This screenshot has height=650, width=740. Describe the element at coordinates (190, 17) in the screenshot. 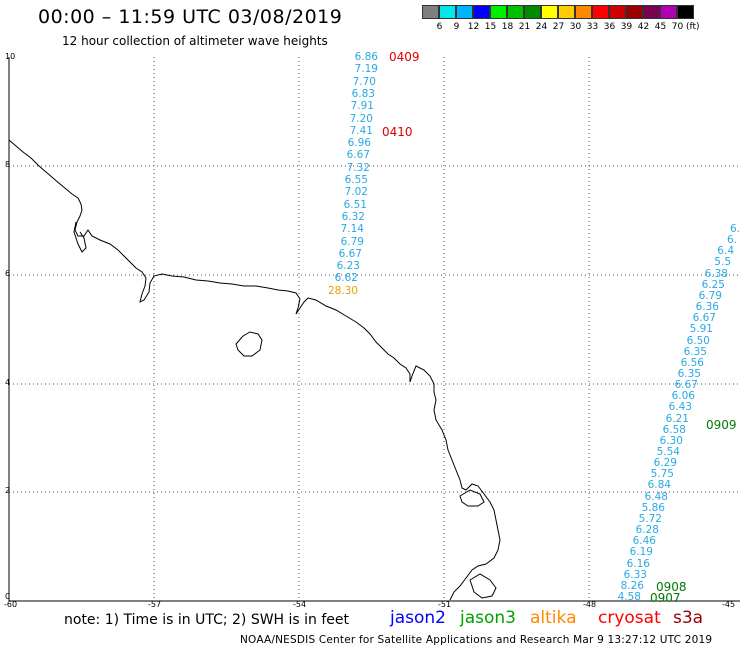

I see `page-title: 00:00 – 11:59 UTC 03/08/2019` at that location.